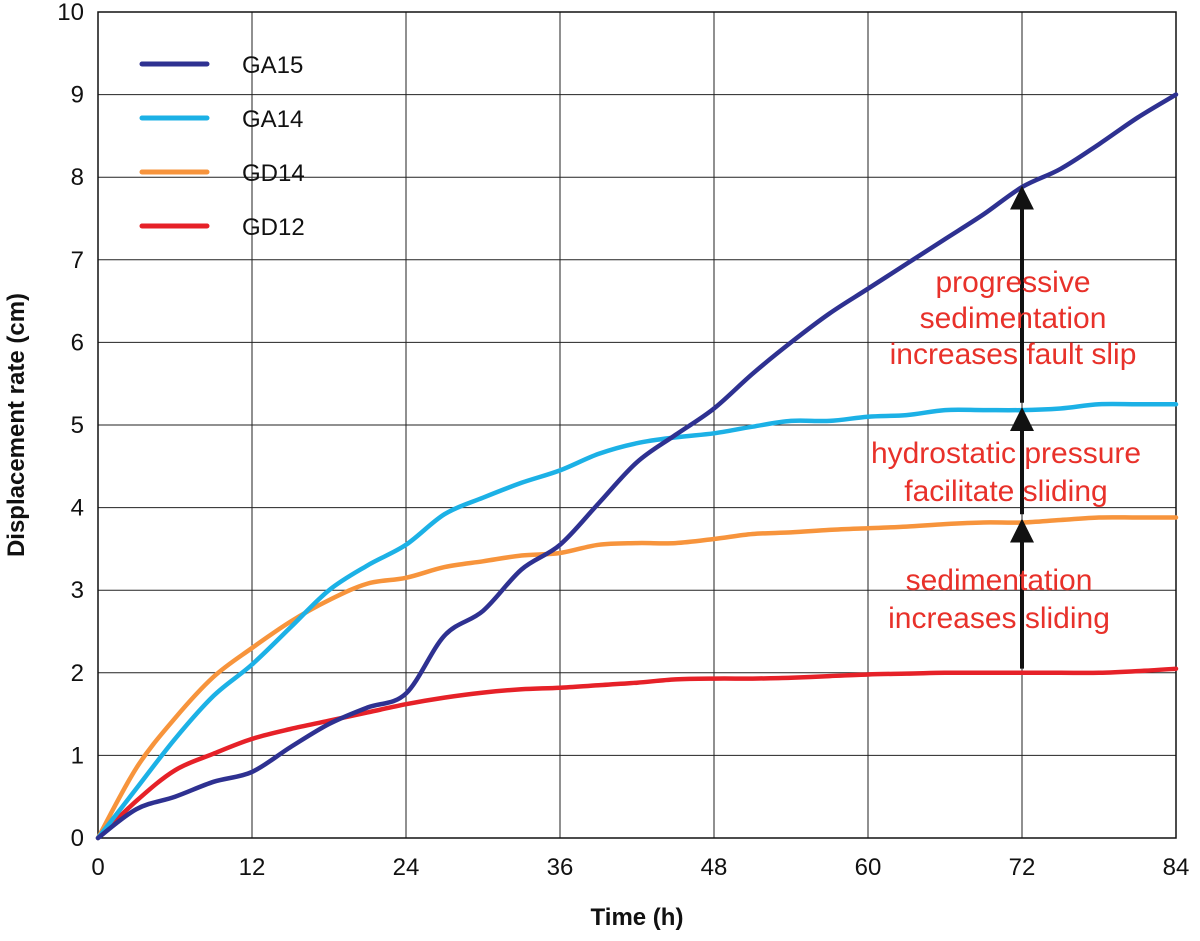 This screenshot has height=941, width=1200. I want to click on y-tick-label: 8, so click(77, 177).